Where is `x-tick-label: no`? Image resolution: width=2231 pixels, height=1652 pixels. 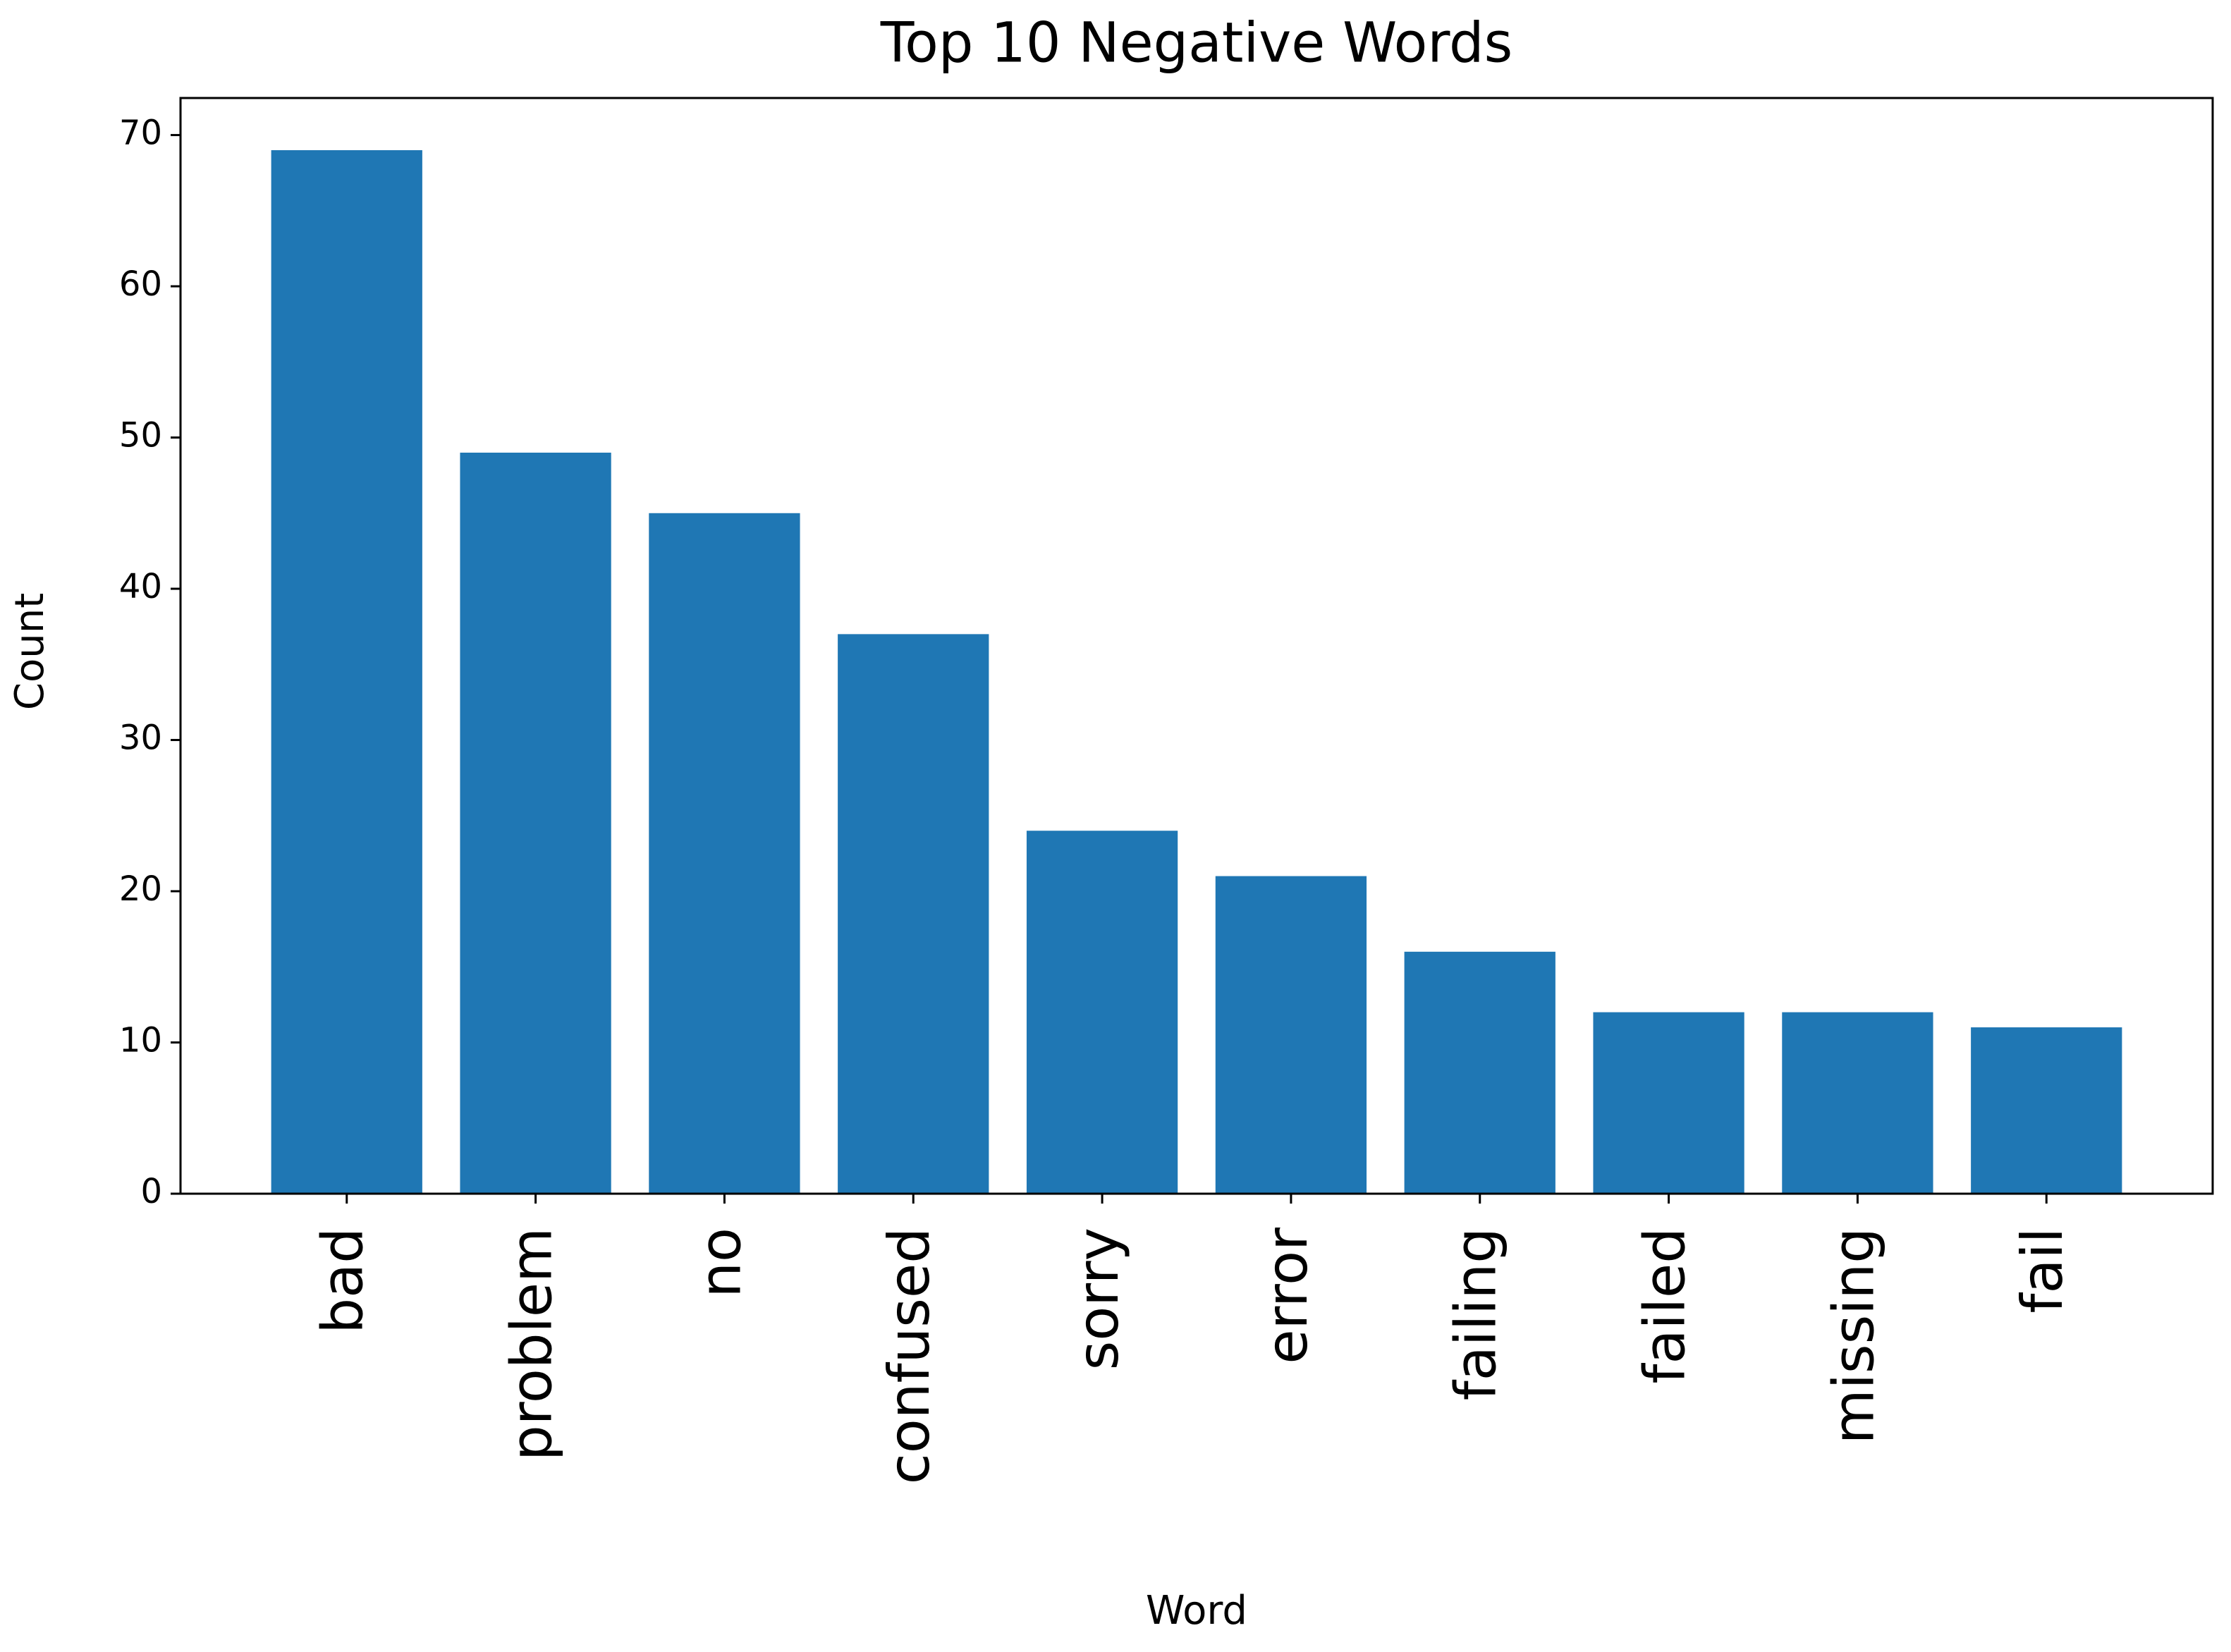 x-tick-label: no is located at coordinates (720, 1263).